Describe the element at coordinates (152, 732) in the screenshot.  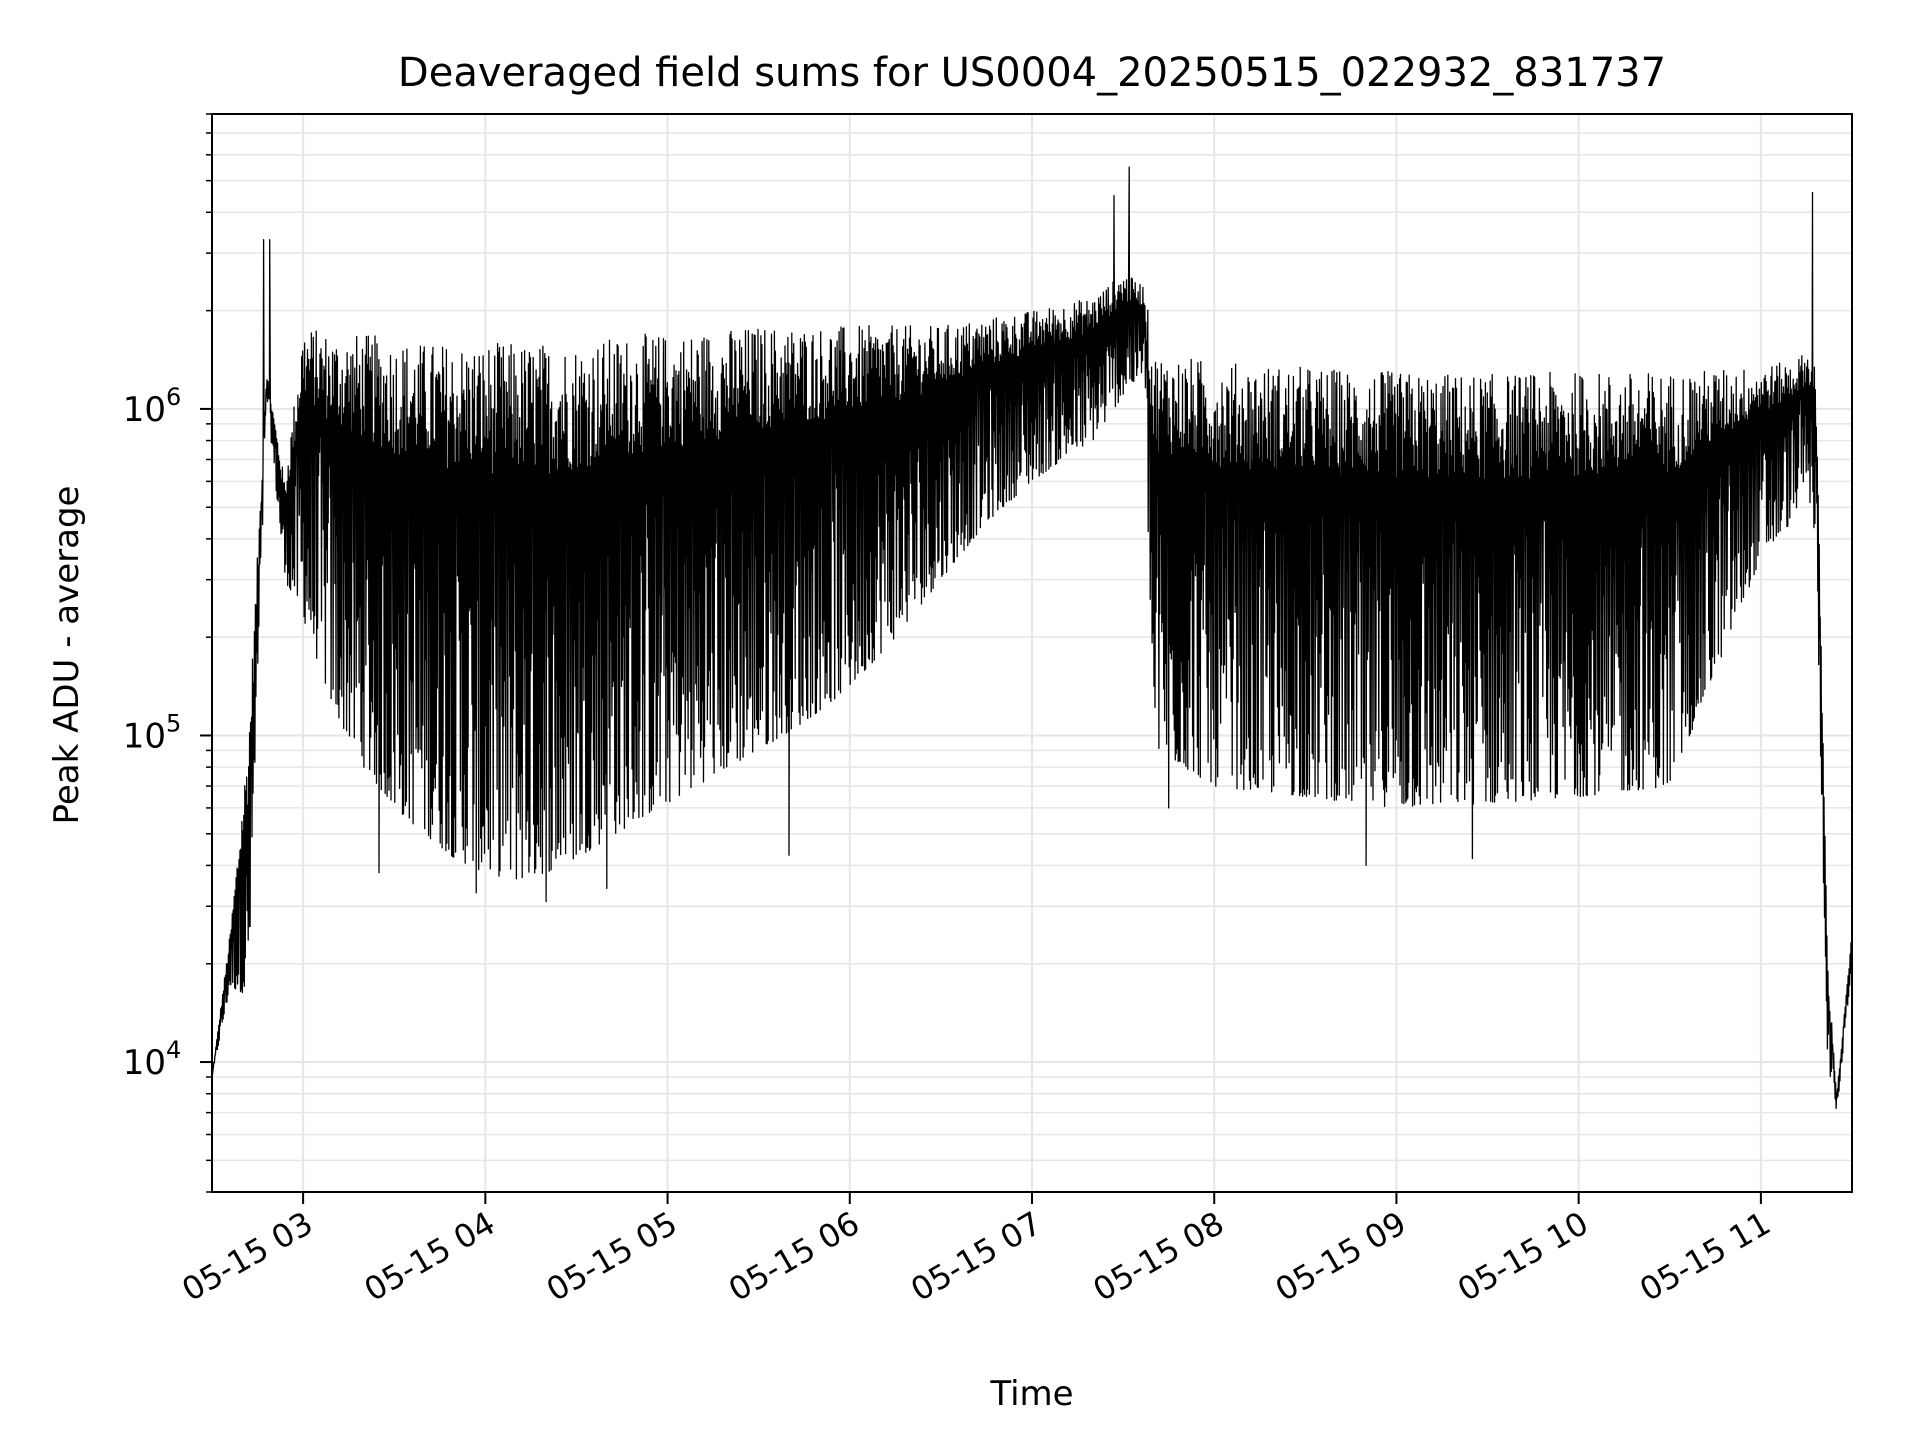
I see `y-tick-label: 10⁵` at that location.